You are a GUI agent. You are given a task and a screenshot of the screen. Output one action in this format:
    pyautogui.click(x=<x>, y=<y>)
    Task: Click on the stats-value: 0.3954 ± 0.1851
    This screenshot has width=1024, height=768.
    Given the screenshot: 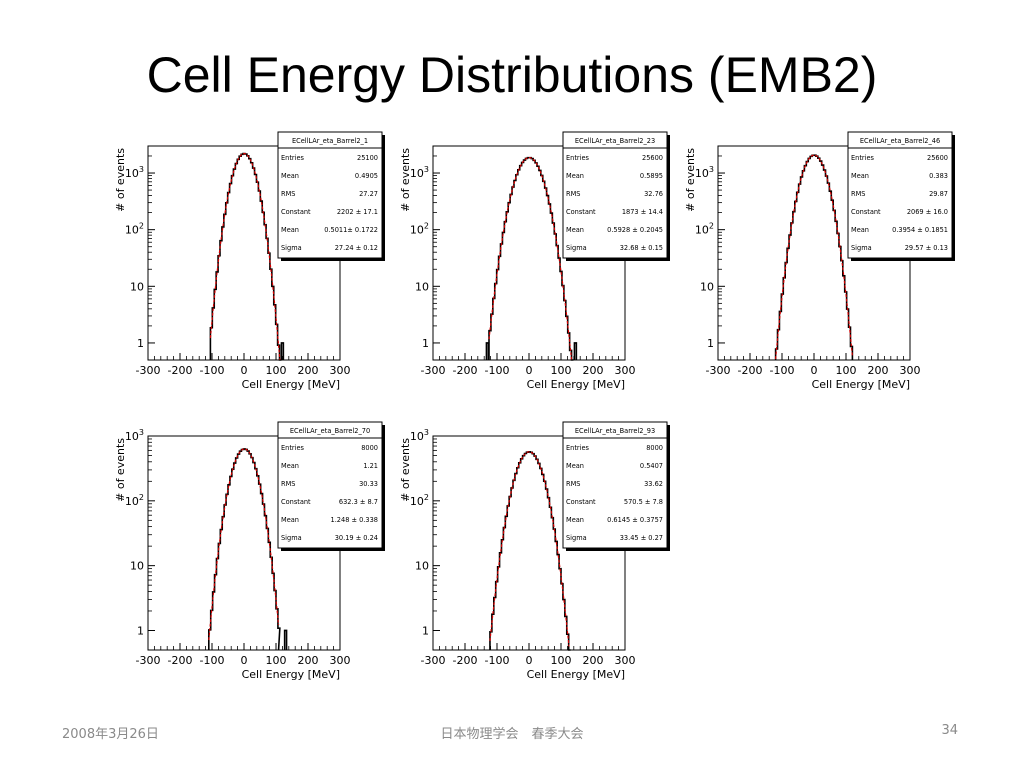 What is the action you would take?
    pyautogui.click(x=920, y=230)
    